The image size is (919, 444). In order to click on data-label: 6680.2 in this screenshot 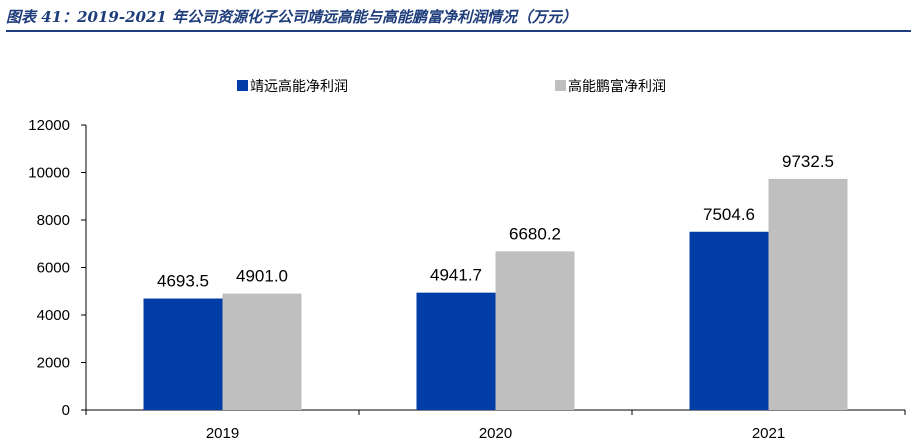, I will do `click(535, 233)`.